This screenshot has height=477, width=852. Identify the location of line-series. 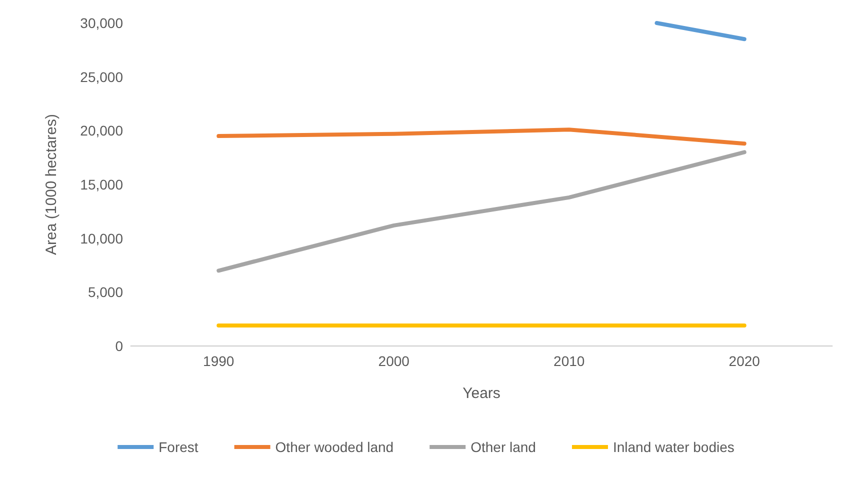
(481, 137).